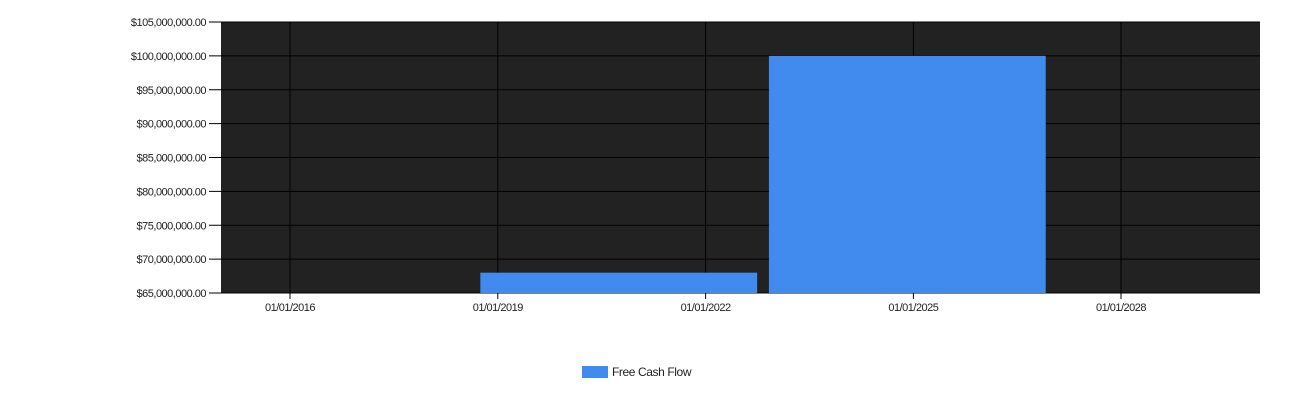  Describe the element at coordinates (172, 192) in the screenshot. I see `y-tick-label: $80,000,000.00` at that location.